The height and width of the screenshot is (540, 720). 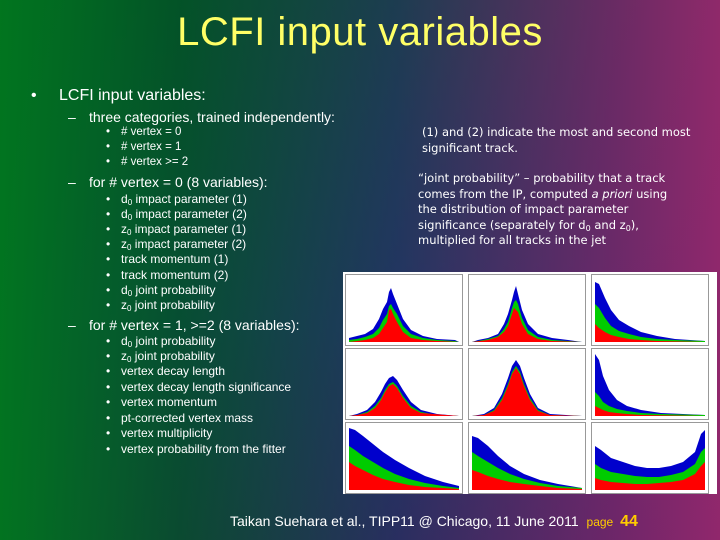 I want to click on variable-item: d0 impact parameter (1), so click(x=184, y=199).